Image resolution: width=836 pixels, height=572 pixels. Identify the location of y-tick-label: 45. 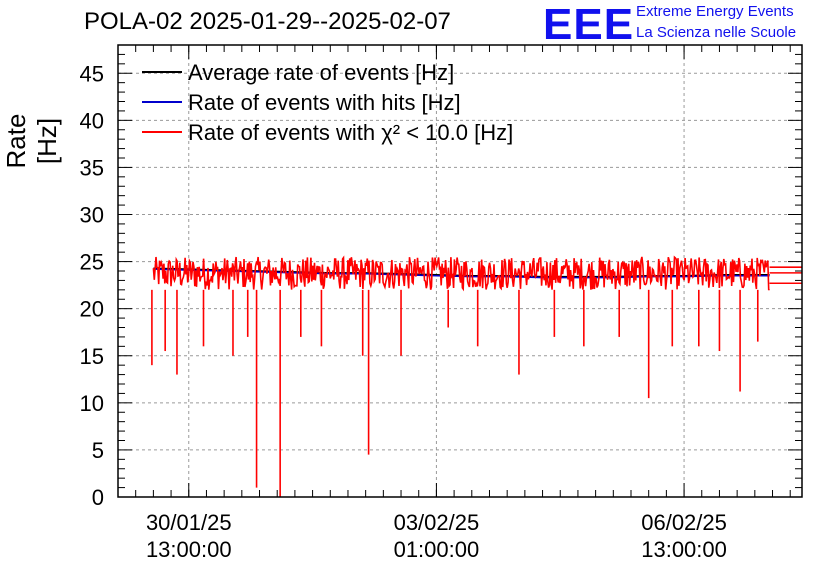
(92, 73).